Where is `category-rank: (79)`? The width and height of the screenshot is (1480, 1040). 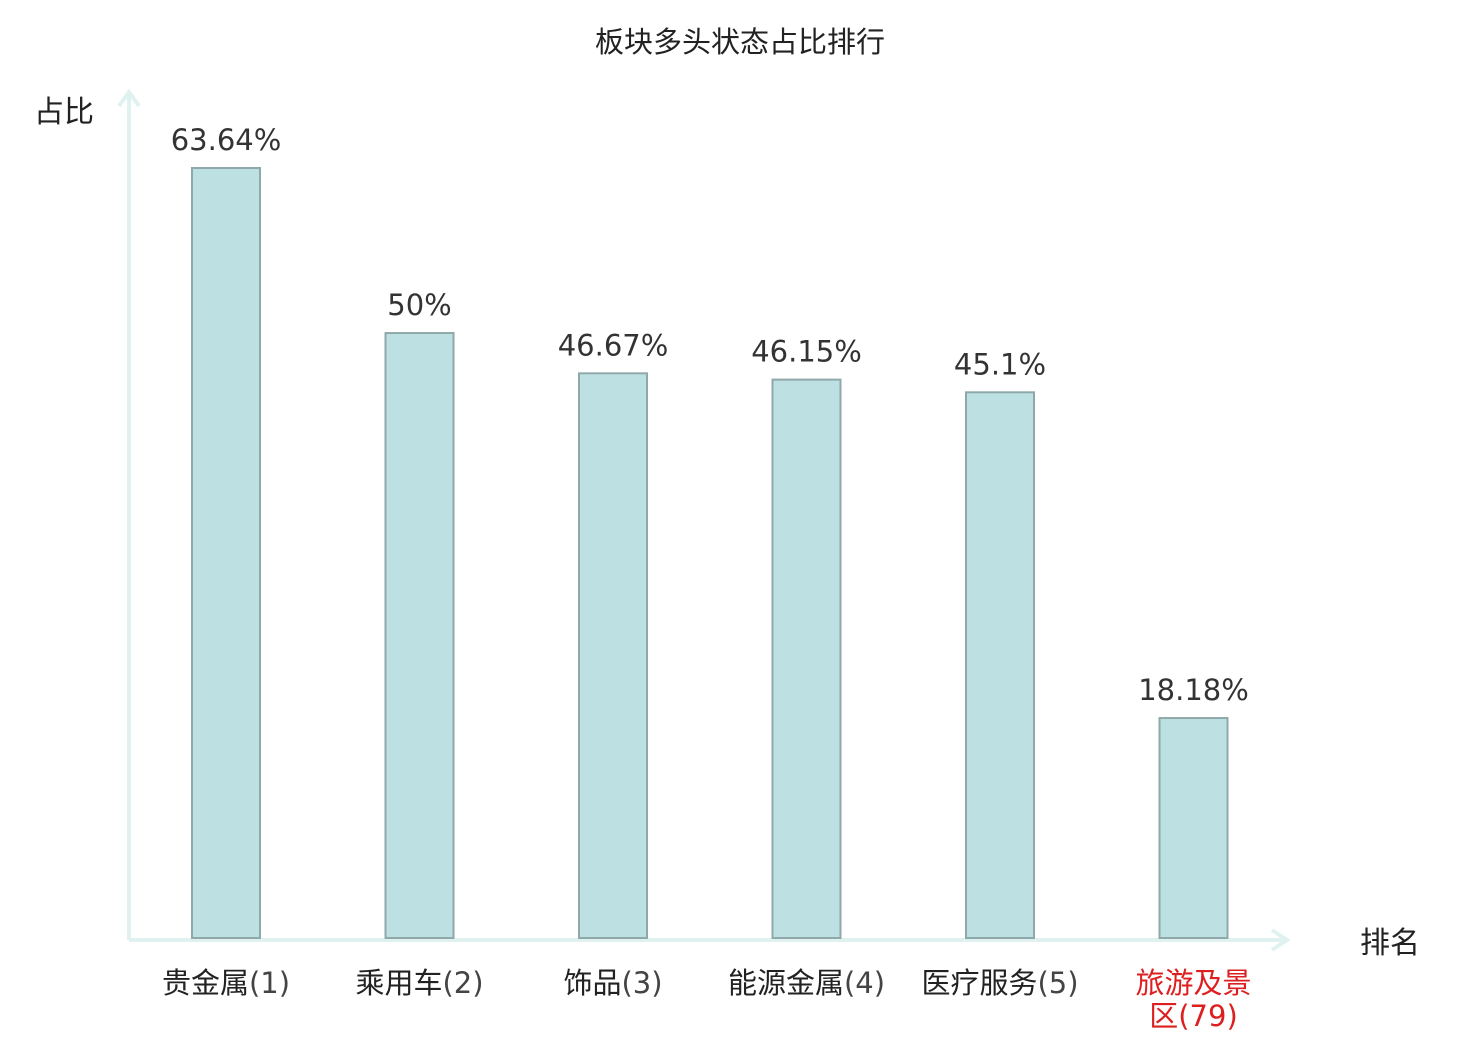
category-rank: (79) is located at coordinates (1208, 1016).